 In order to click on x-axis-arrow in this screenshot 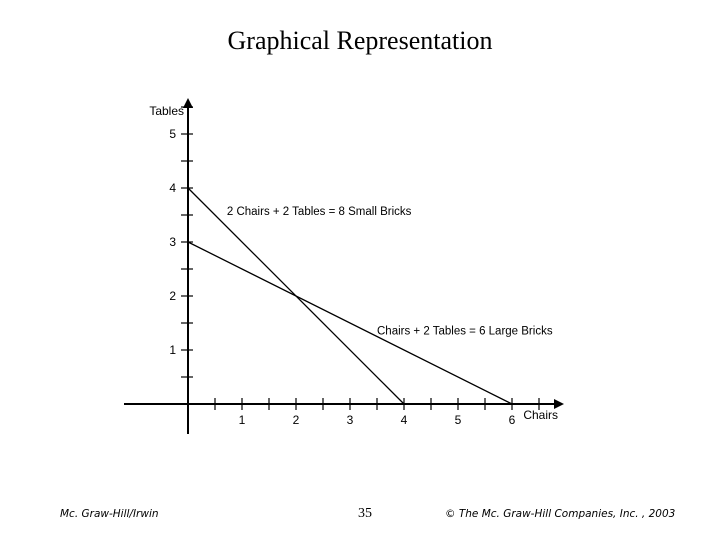, I will do `click(559, 404)`.